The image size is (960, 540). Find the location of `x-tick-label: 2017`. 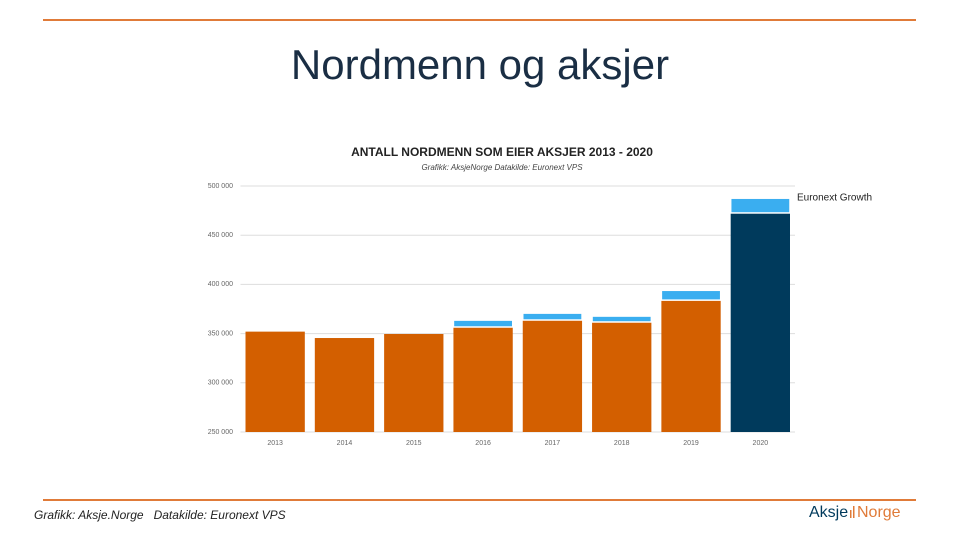

x-tick-label: 2017 is located at coordinates (553, 443).